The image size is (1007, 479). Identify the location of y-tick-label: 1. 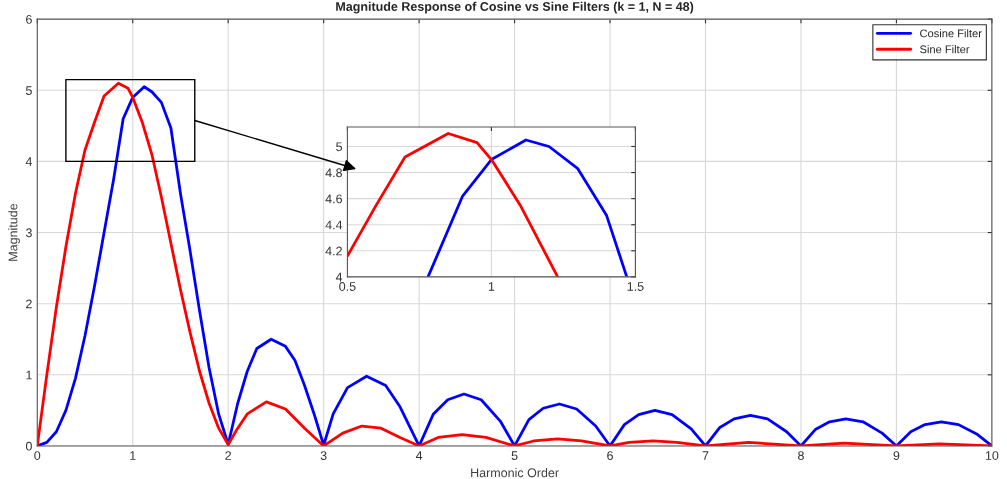
(29, 375).